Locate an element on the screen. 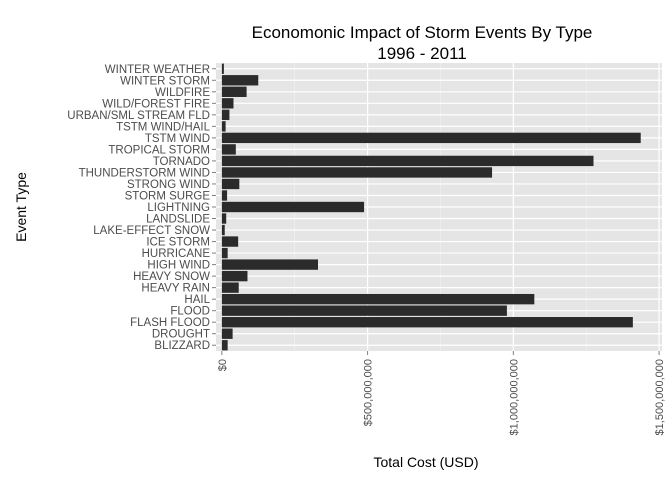 This screenshot has width=672, height=480. bar-lake-effect-snow is located at coordinates (223, 230).